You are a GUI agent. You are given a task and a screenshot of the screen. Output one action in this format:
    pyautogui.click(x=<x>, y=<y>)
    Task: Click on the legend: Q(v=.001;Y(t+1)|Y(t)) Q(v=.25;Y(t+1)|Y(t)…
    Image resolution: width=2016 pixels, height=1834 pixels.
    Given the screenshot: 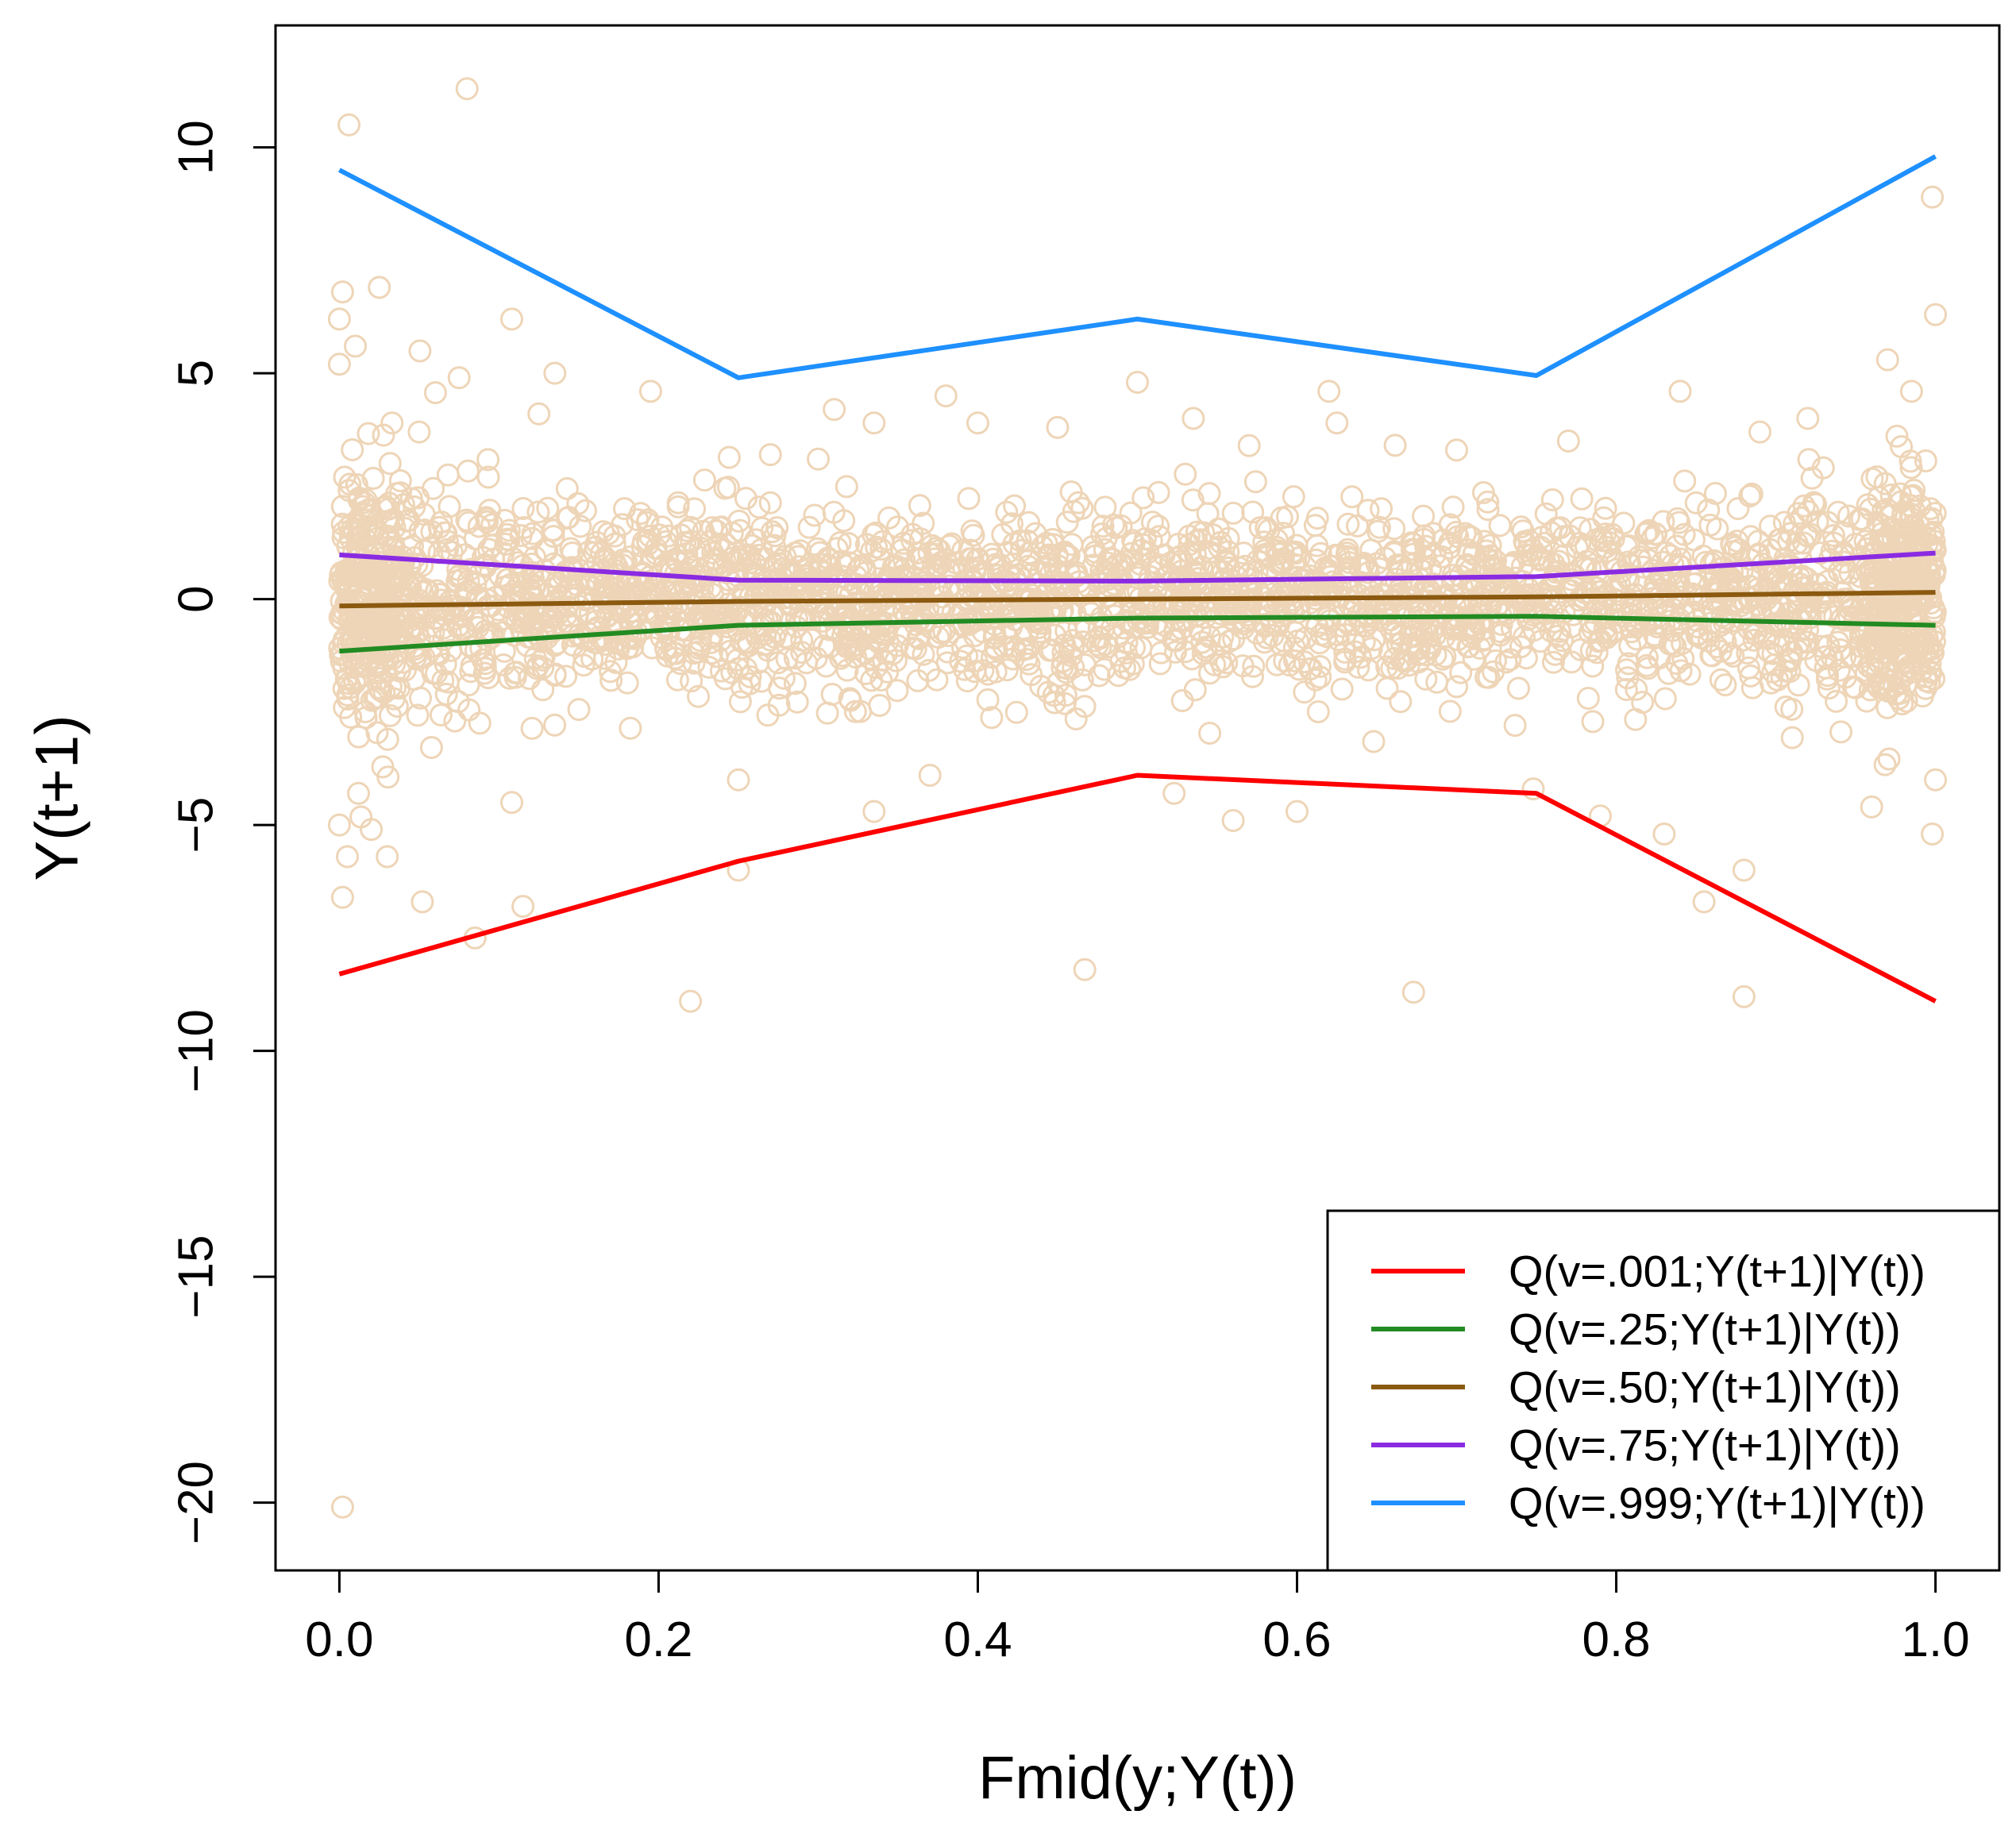 What is the action you would take?
    pyautogui.click(x=1663, y=1390)
    